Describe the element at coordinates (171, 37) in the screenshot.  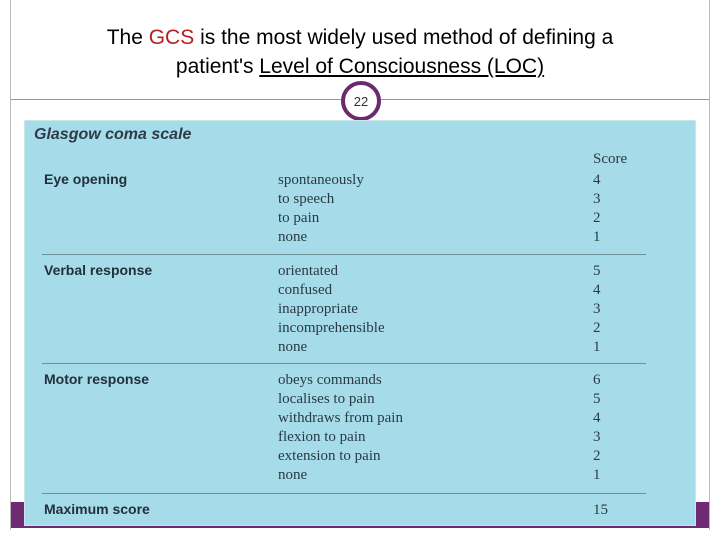
I see `title-accent: GCS` at that location.